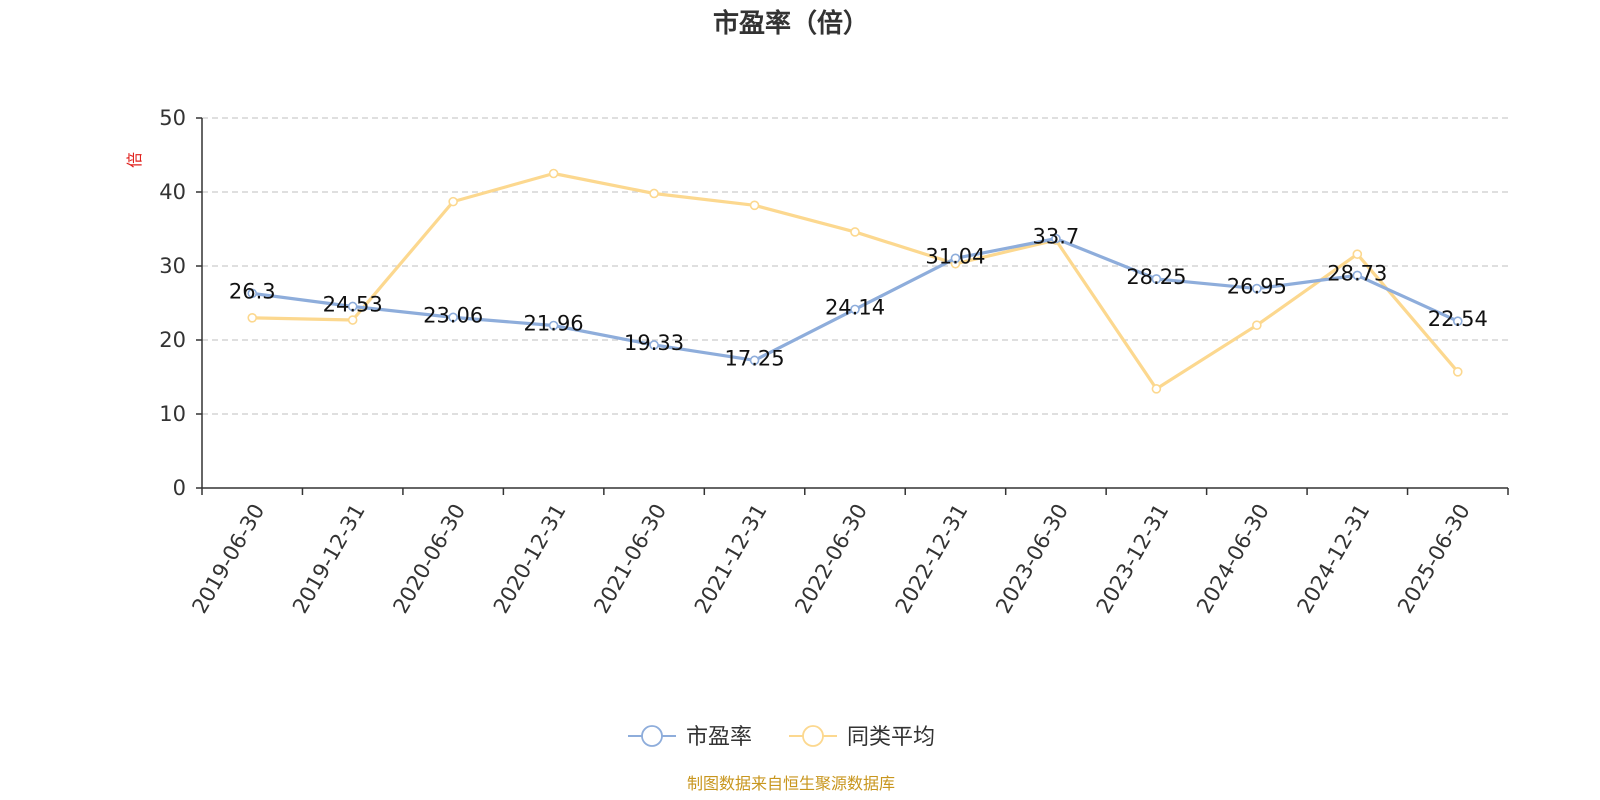 The height and width of the screenshot is (800, 1600). I want to click on data-label: 26.95, so click(1257, 287).